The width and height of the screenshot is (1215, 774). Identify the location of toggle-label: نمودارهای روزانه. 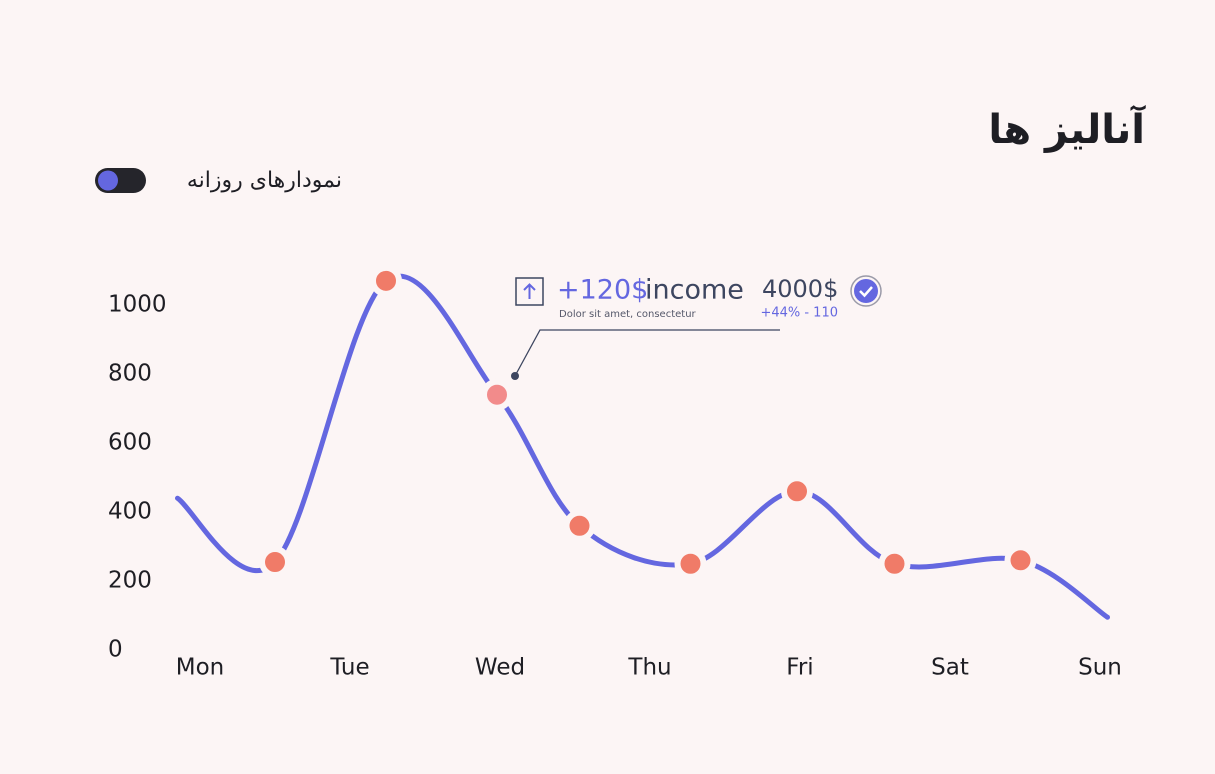
(264, 180).